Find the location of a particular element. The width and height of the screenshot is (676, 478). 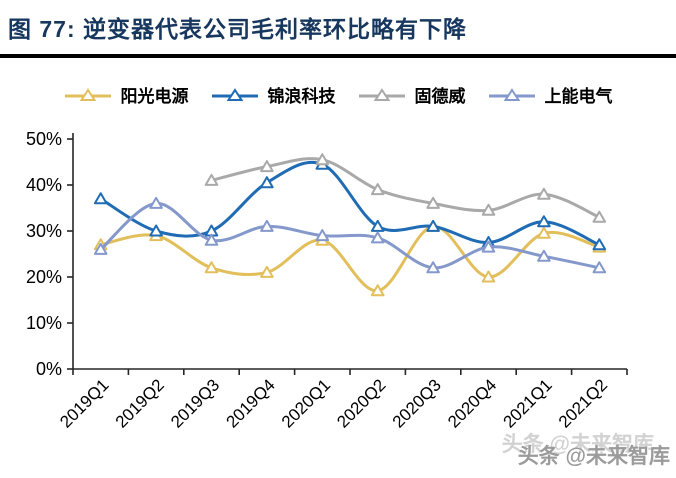

x-axis-label: 2020Q1 is located at coordinates (306, 403).